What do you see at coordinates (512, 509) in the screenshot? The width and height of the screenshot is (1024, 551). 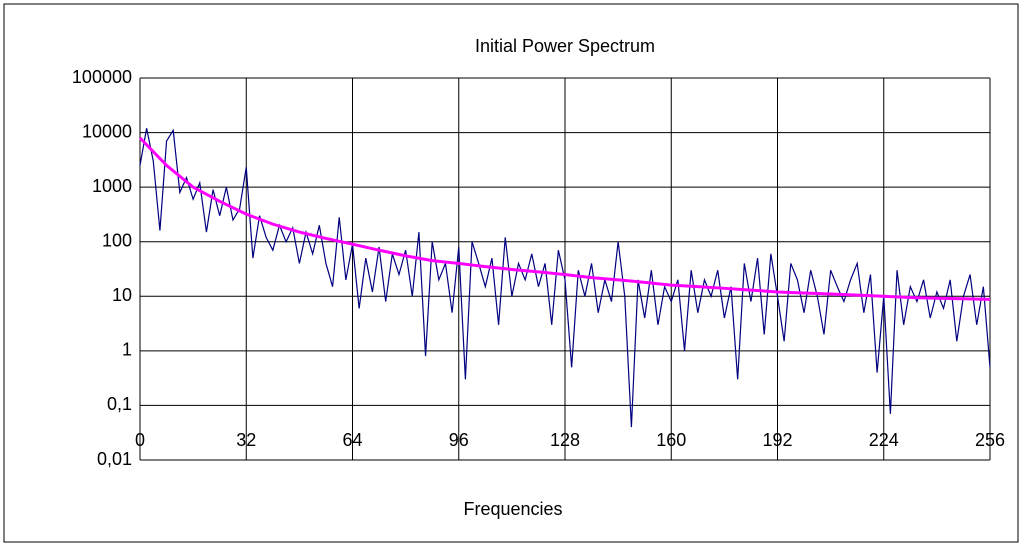 I see `x-axis-label: Frequencies` at bounding box center [512, 509].